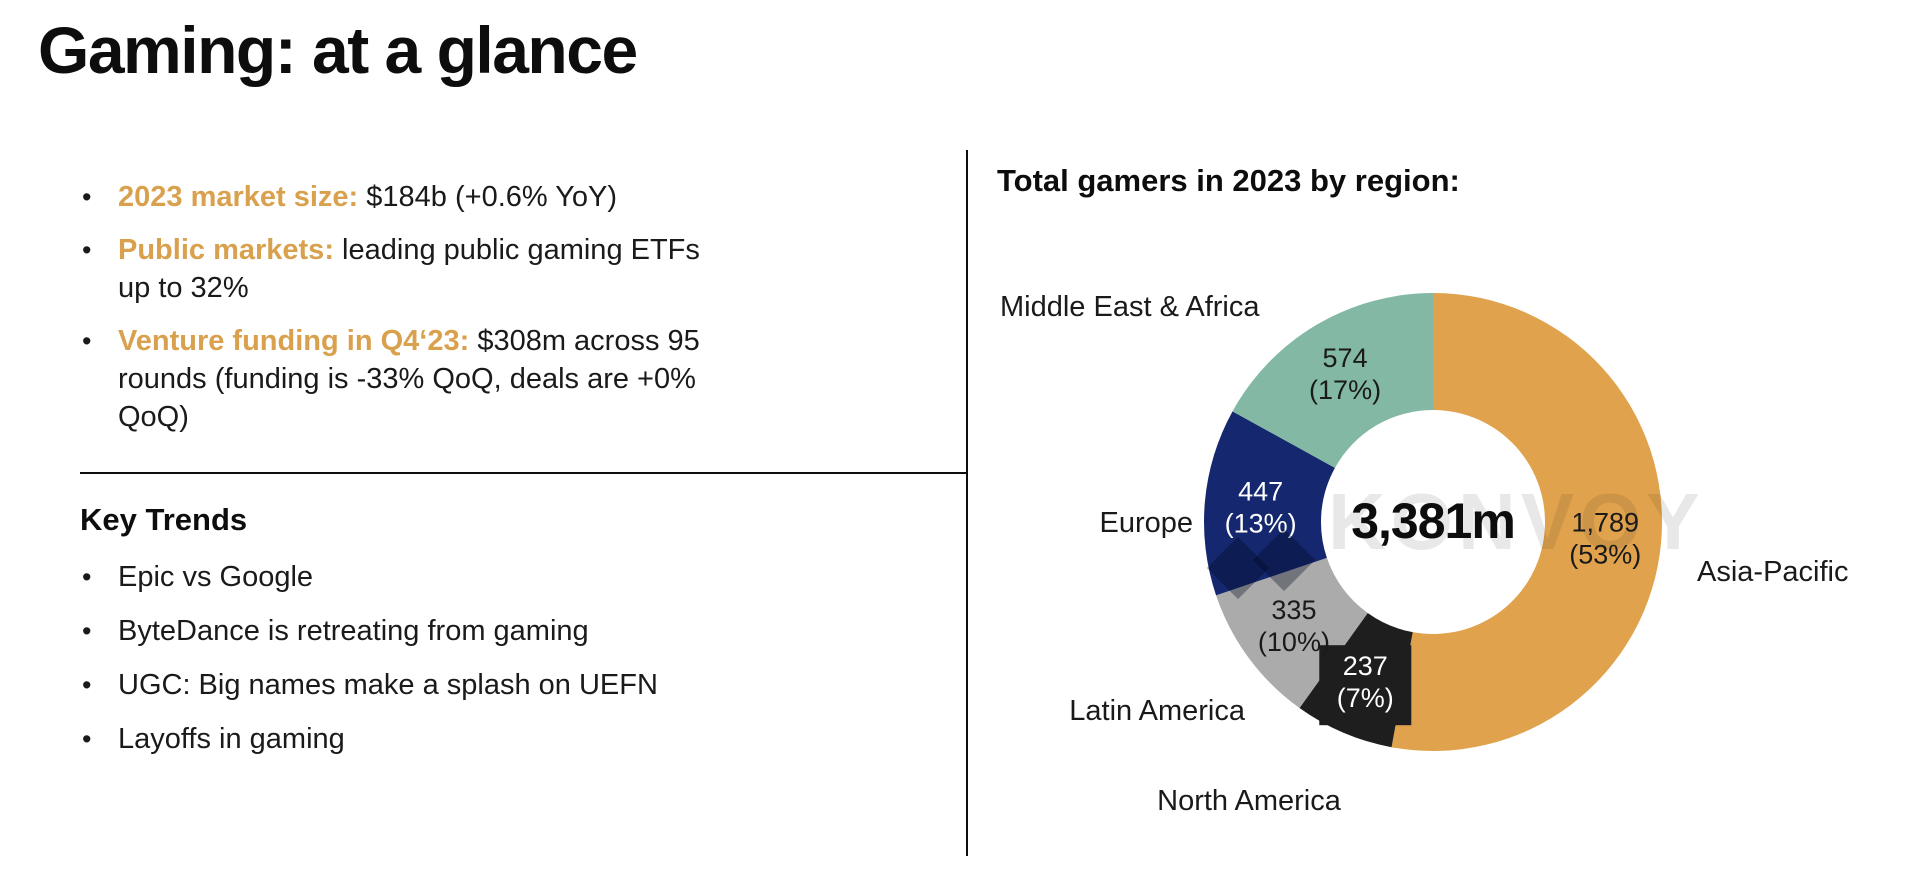 The width and height of the screenshot is (1920, 873). I want to click on trend-layoffs: Layoffs in gaming, so click(369, 740).